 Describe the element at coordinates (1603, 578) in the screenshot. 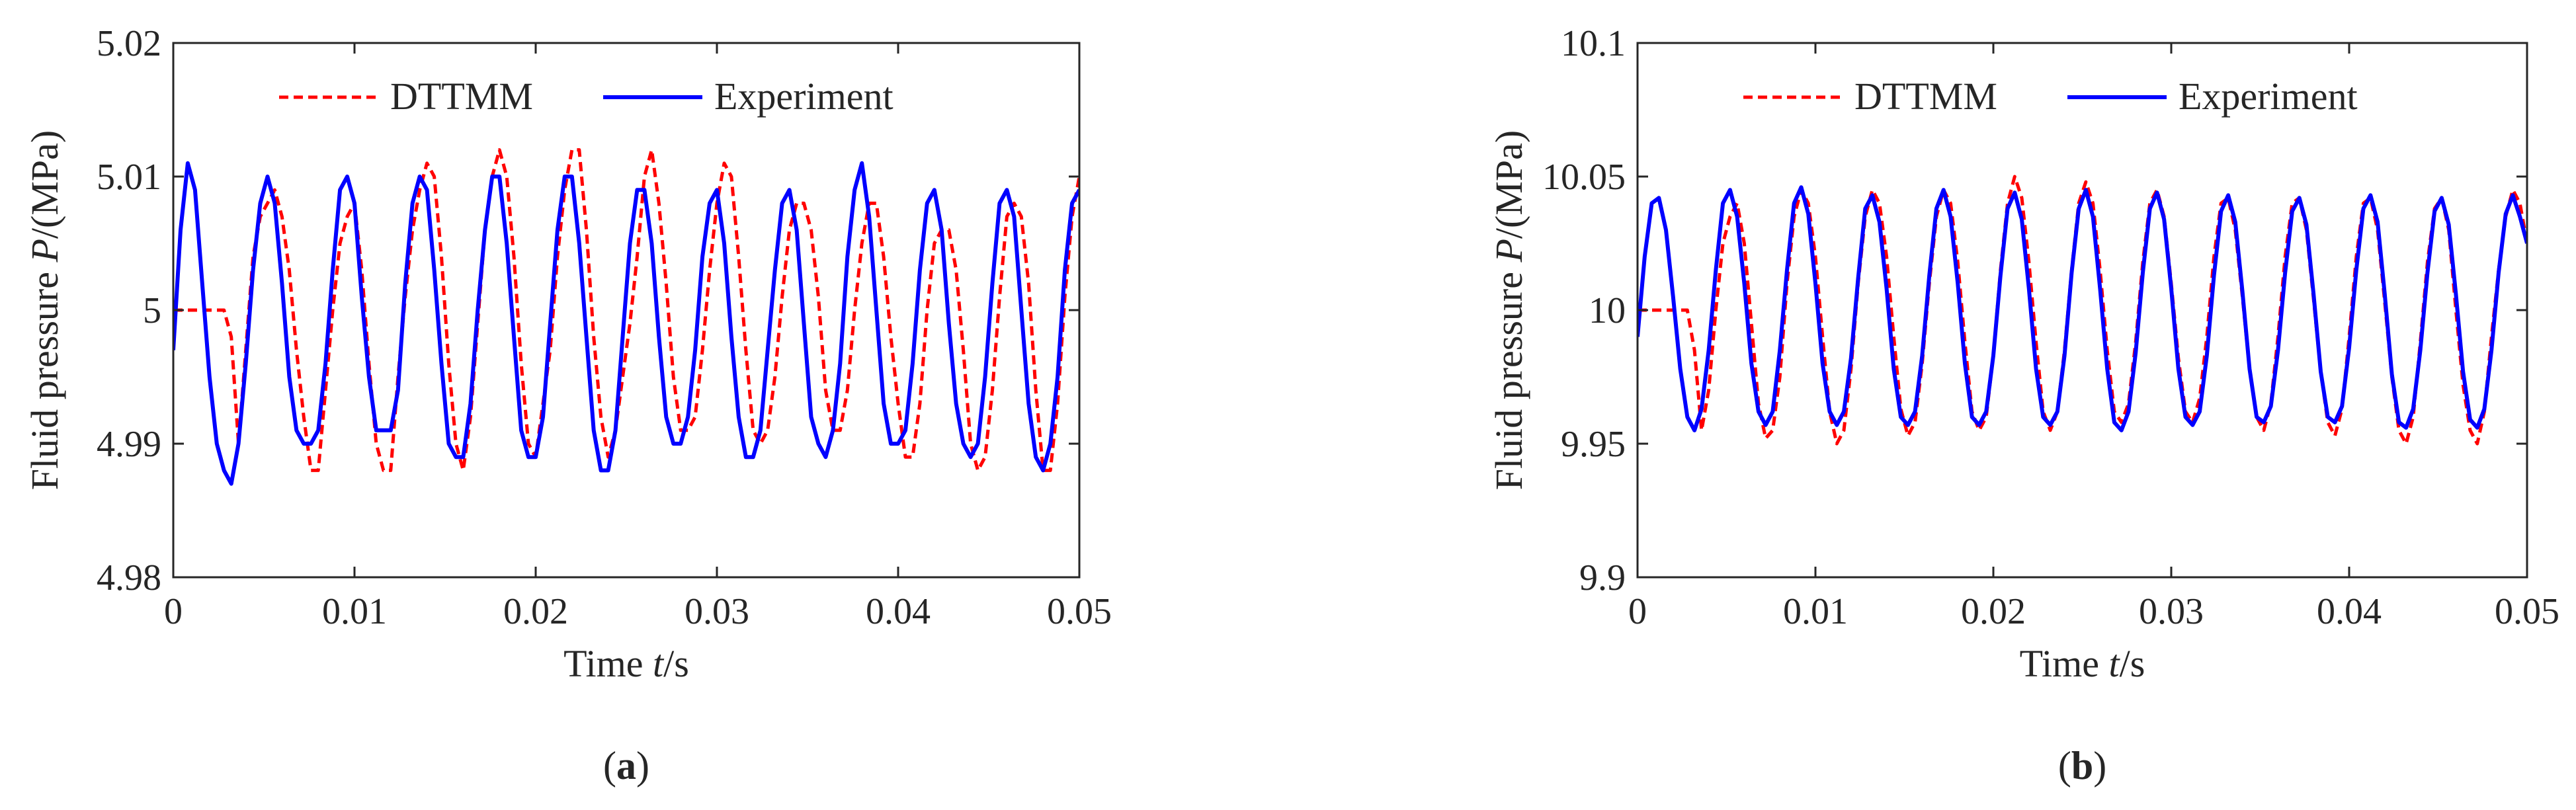

I see `y-tick-label: 9.9` at that location.